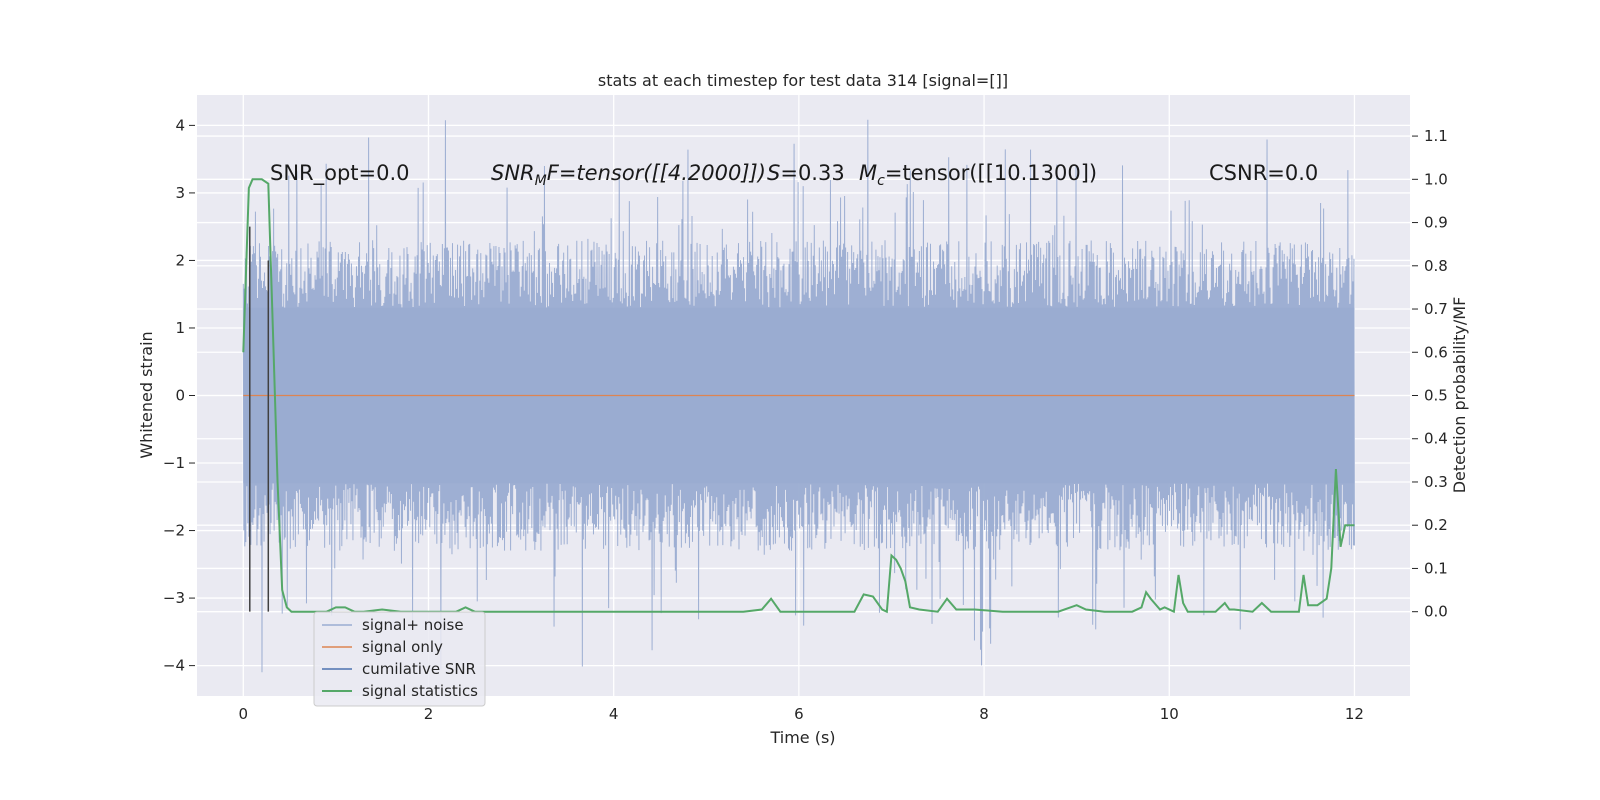 The image size is (1600, 800). I want to click on mc-label: M, so click(868, 173).